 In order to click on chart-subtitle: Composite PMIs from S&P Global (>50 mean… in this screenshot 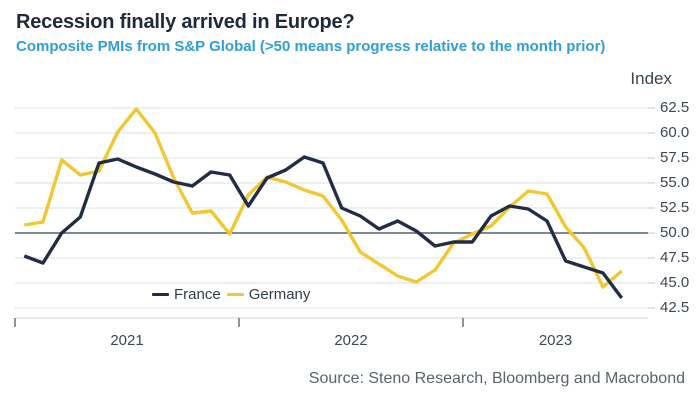, I will do `click(311, 46)`.